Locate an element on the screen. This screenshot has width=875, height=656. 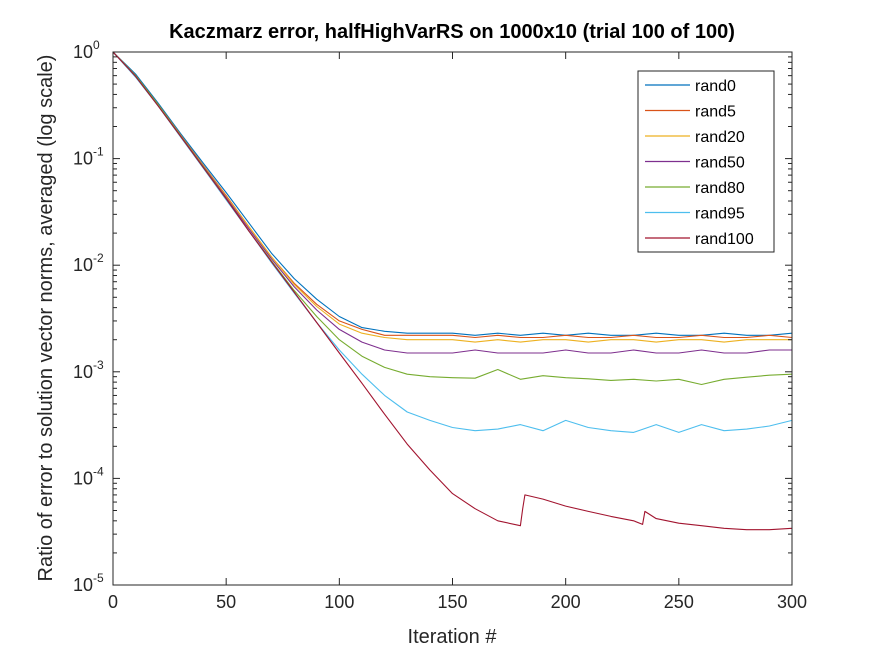
legend-label-rand50: rand50 is located at coordinates (720, 163).